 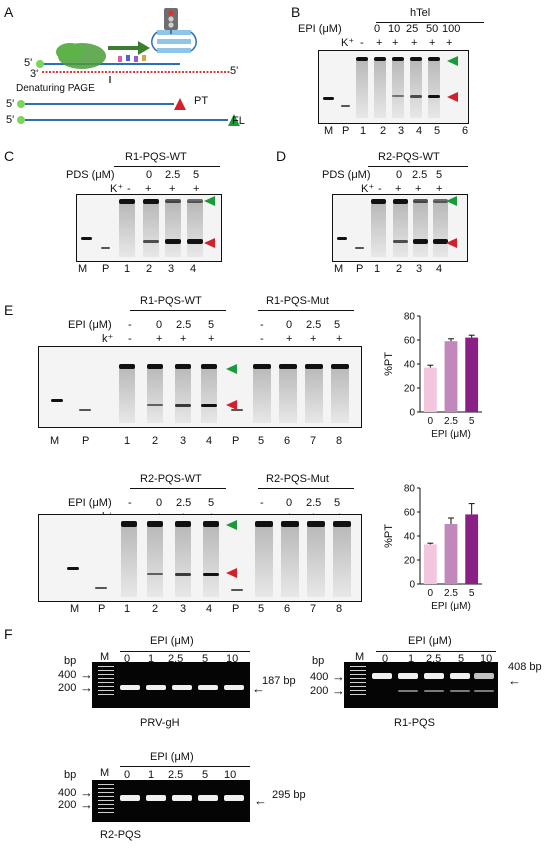 What do you see at coordinates (401, 131) in the screenshot?
I see `panel-b-lane-3: 3` at bounding box center [401, 131].